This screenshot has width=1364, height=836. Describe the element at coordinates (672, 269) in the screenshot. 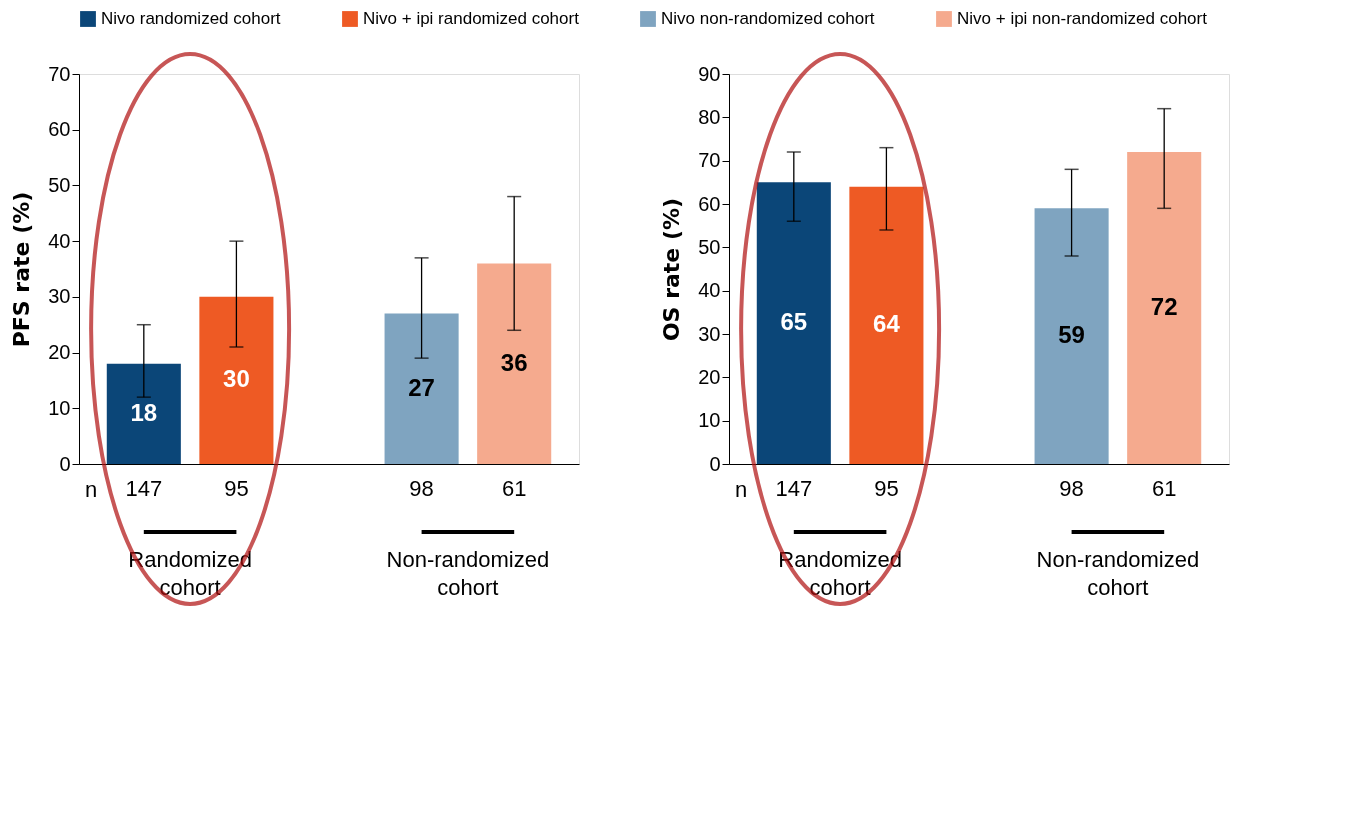

I see `y-axis-title: OS rate (%)` at that location.